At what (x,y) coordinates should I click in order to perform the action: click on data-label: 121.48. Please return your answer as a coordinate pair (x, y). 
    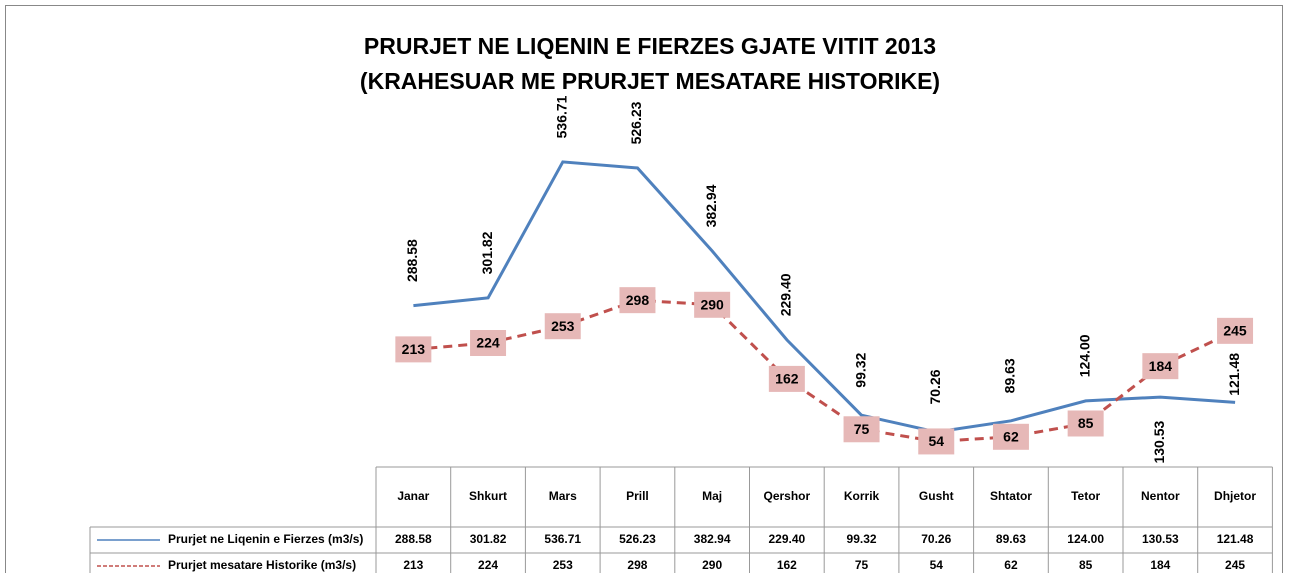
    Looking at the image, I should click on (1234, 374).